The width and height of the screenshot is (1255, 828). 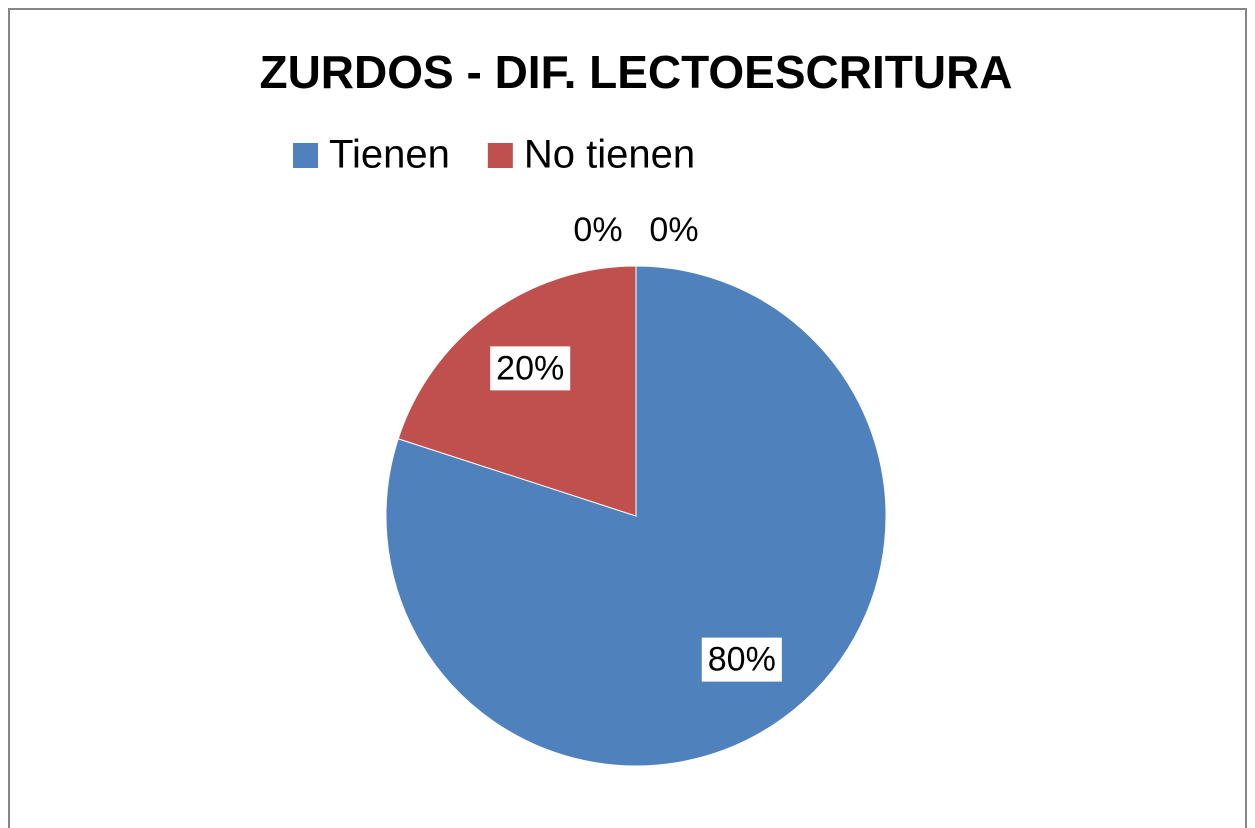 I want to click on legend-label: No tienen, so click(x=609, y=155).